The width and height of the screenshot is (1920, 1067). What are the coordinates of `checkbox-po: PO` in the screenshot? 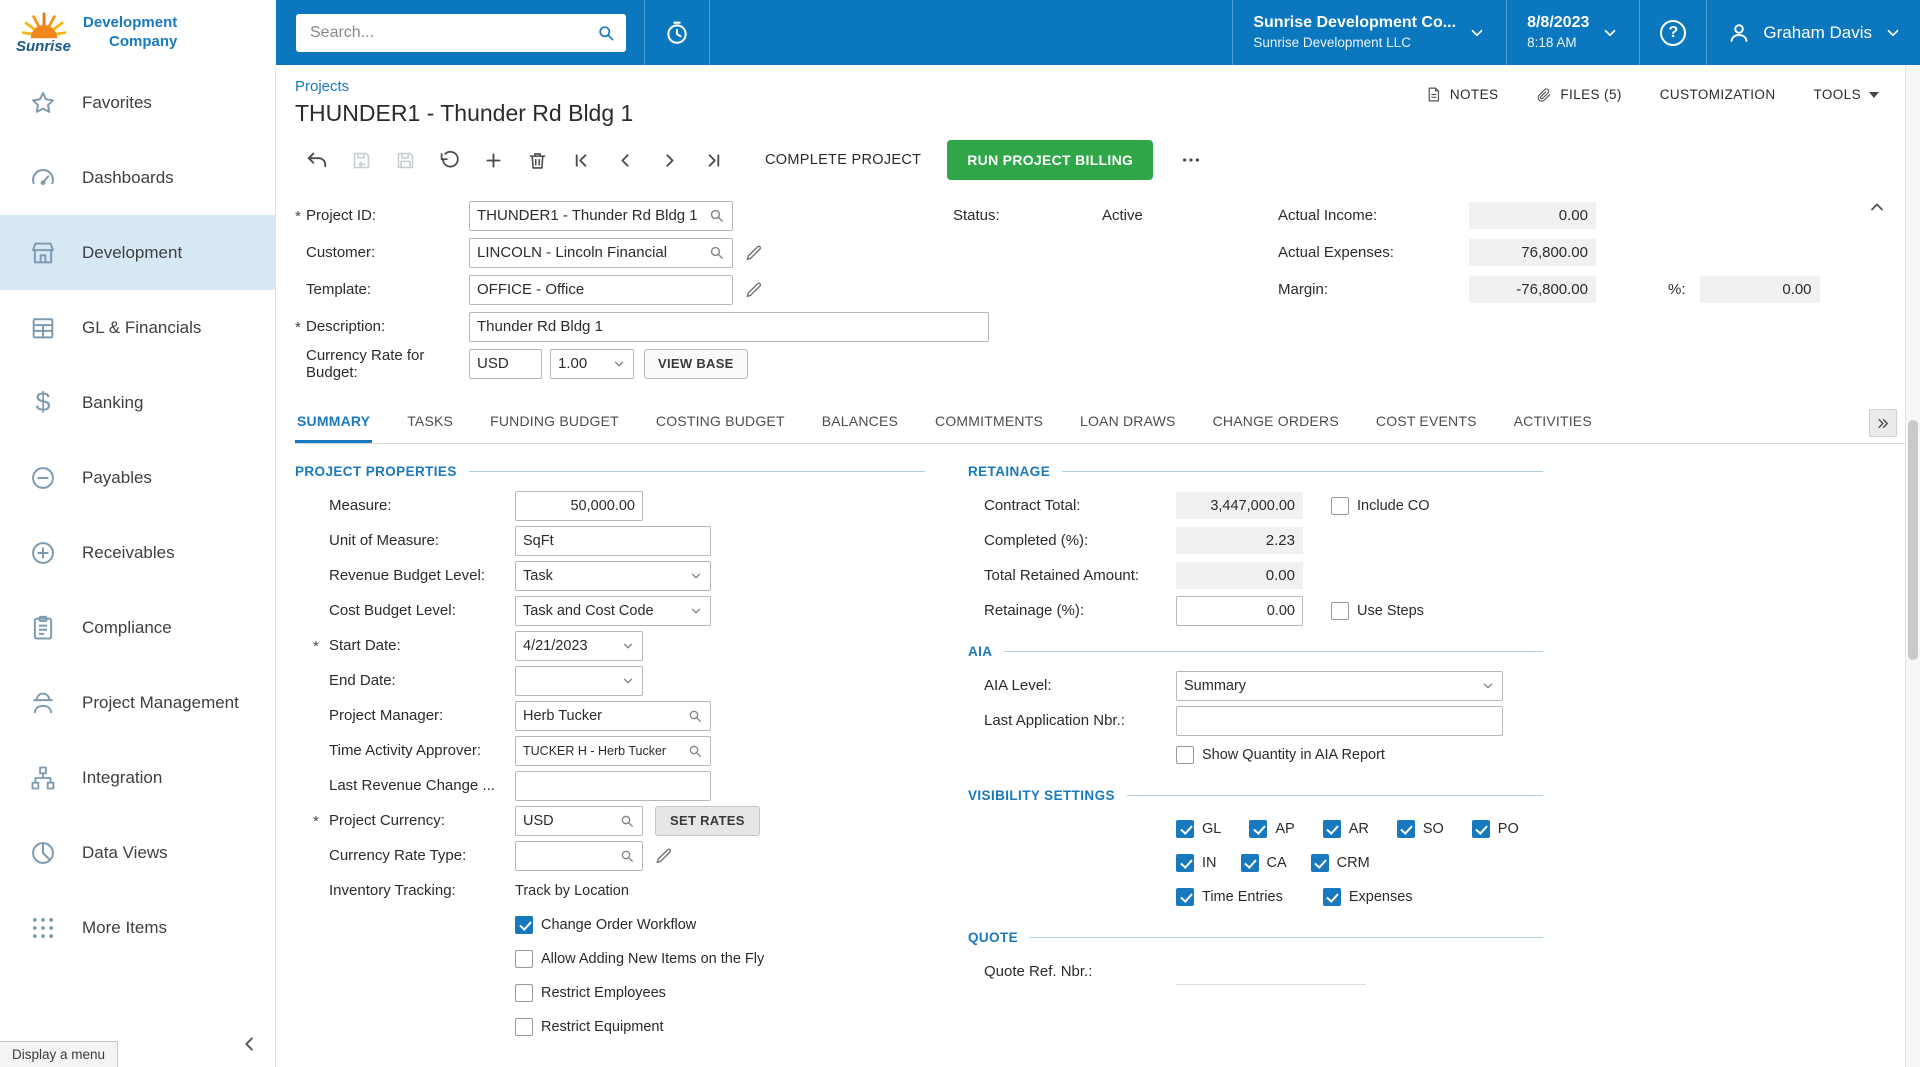 It's located at (1495, 829).